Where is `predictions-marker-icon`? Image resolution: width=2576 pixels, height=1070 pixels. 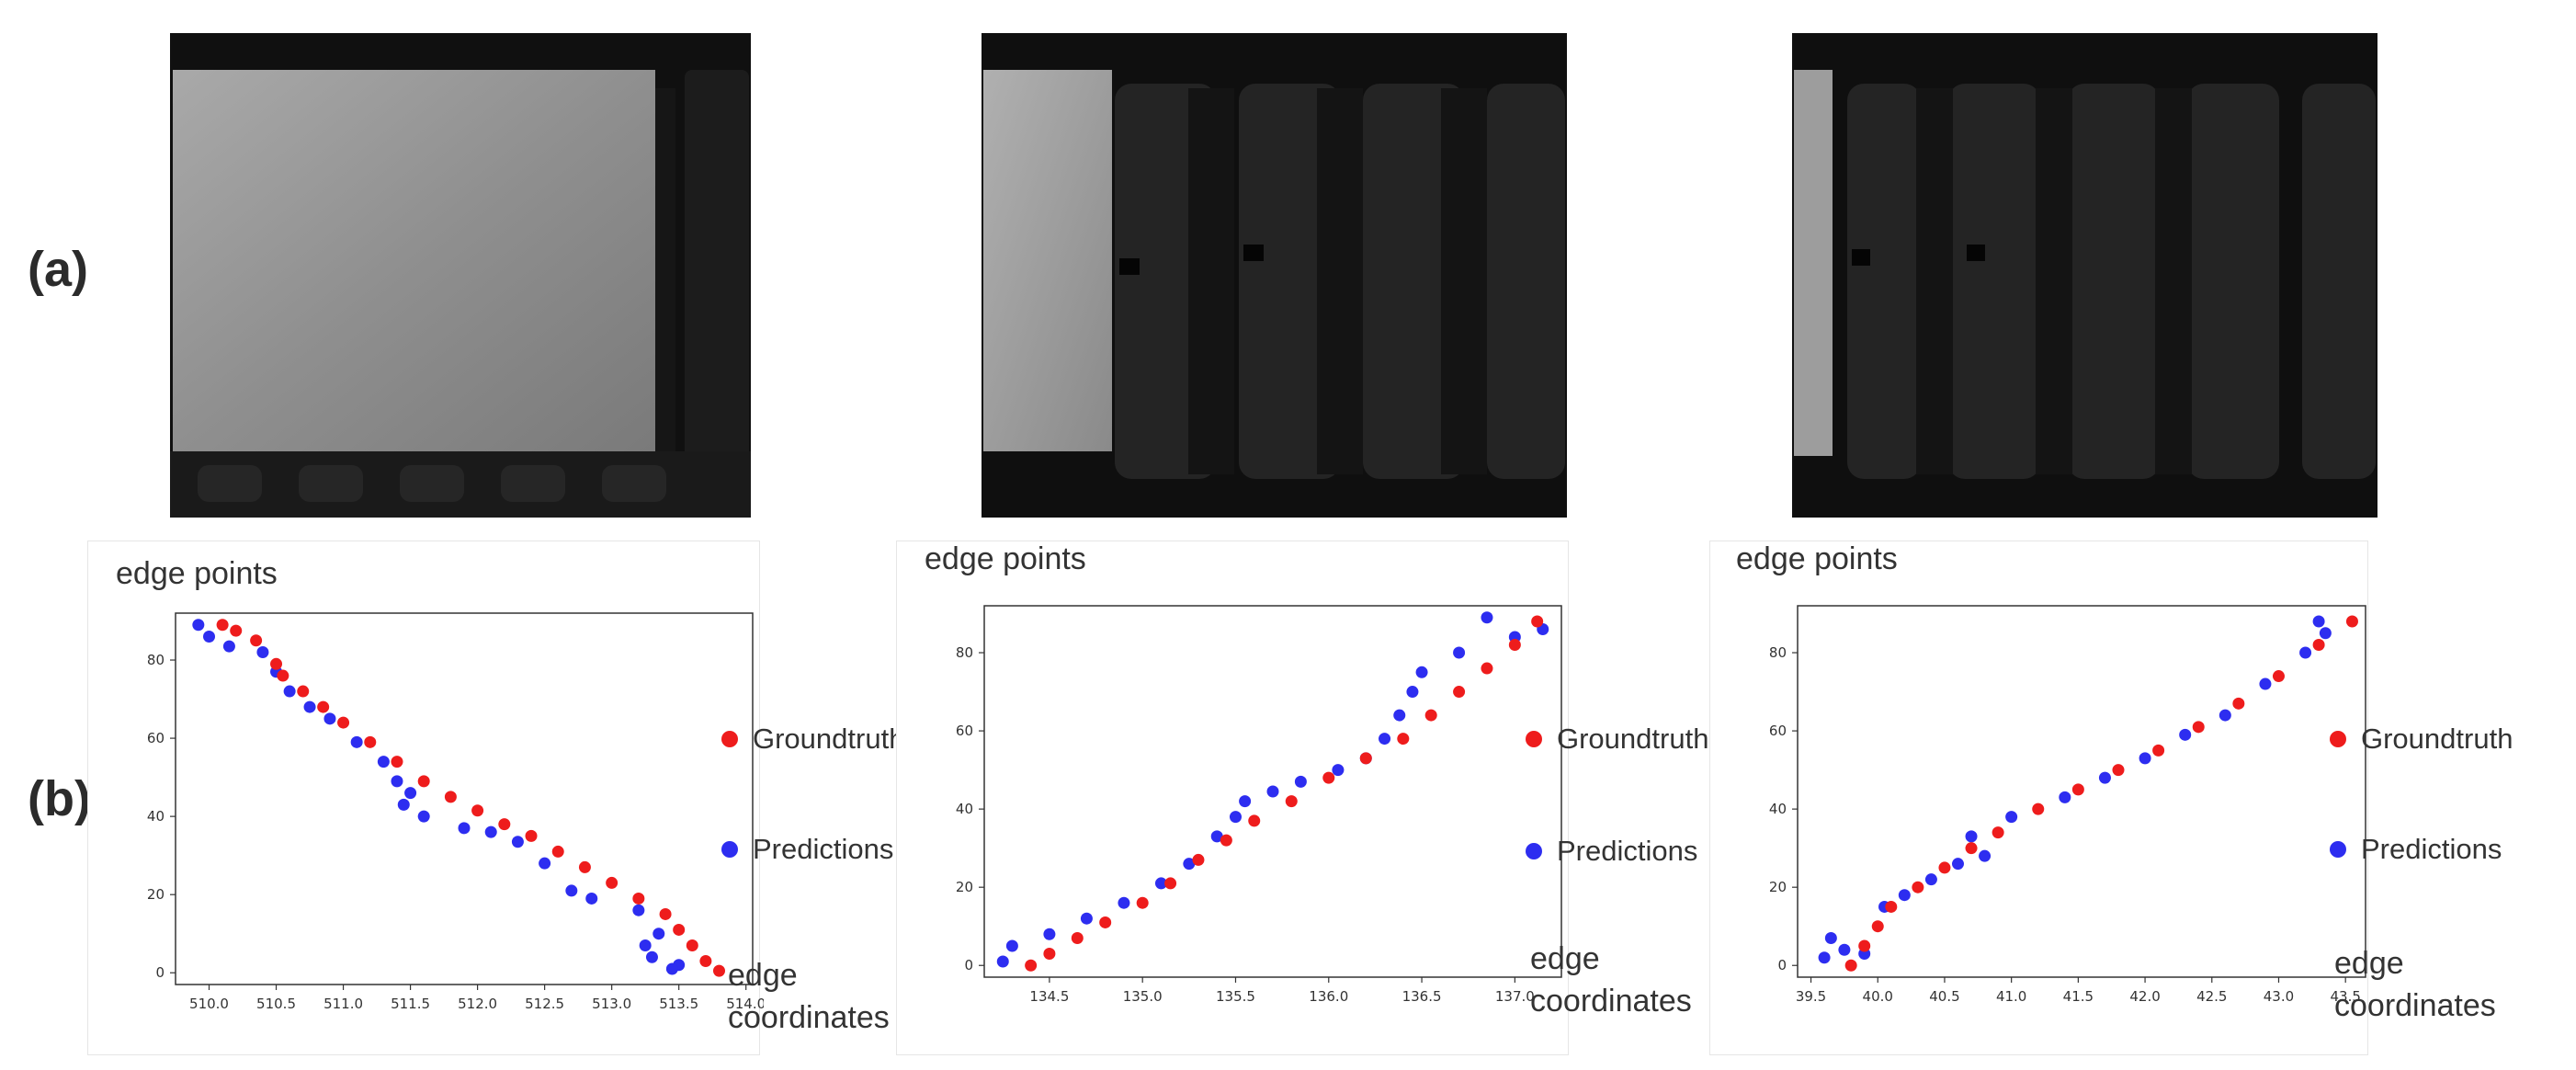 predictions-marker-icon is located at coordinates (2338, 849).